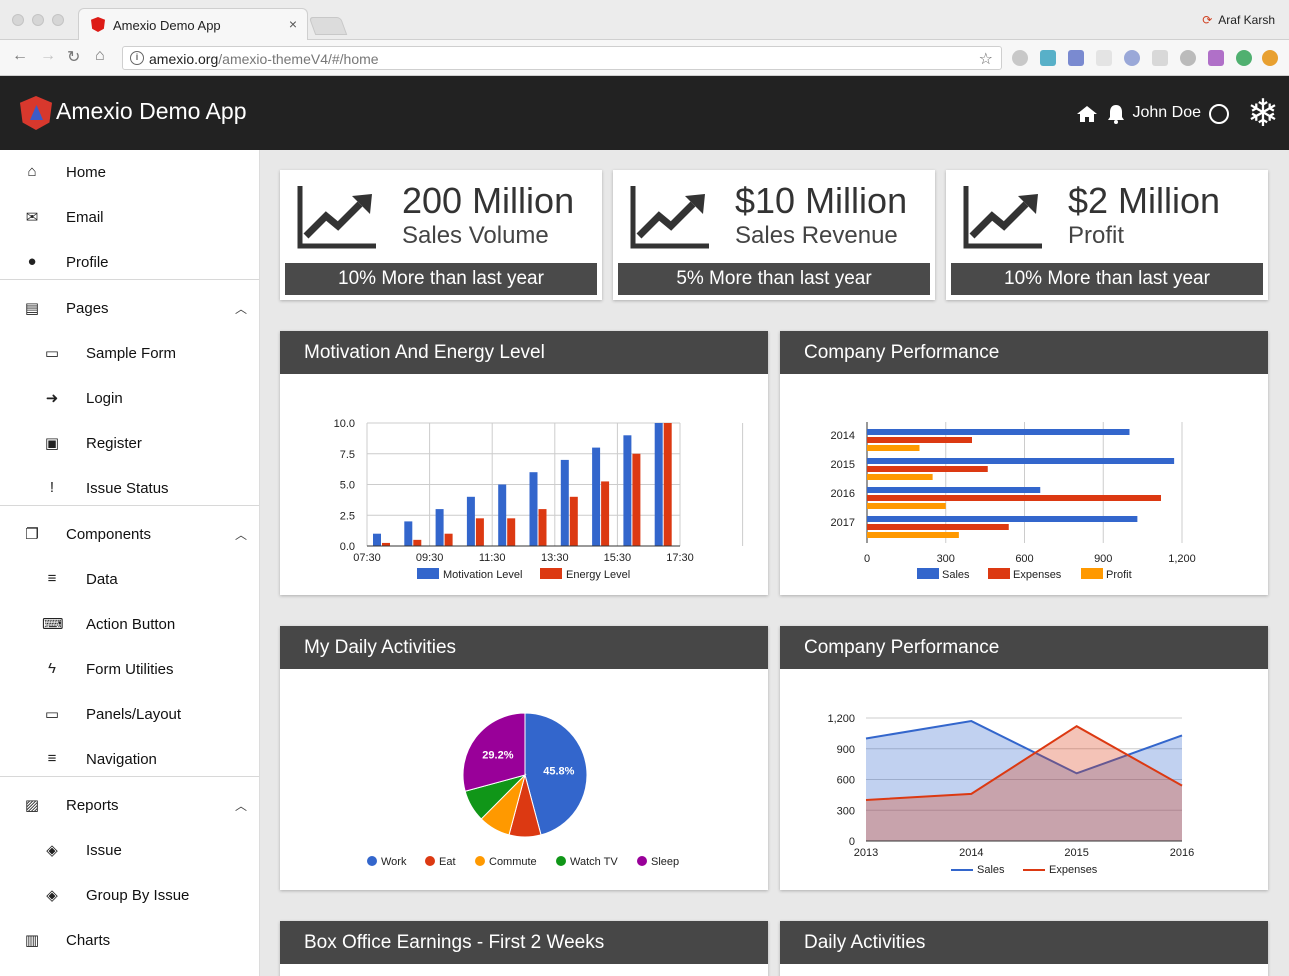 This screenshot has width=1289, height=976. What do you see at coordinates (52, 353) in the screenshot?
I see `laptop-icon: ▭` at bounding box center [52, 353].